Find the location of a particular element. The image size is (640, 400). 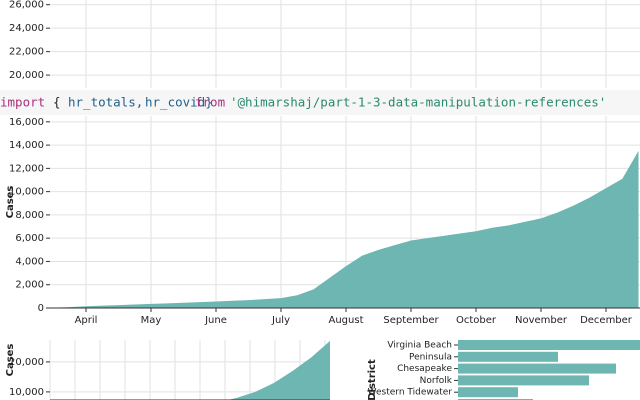

code-keyword: from is located at coordinates (210, 102).